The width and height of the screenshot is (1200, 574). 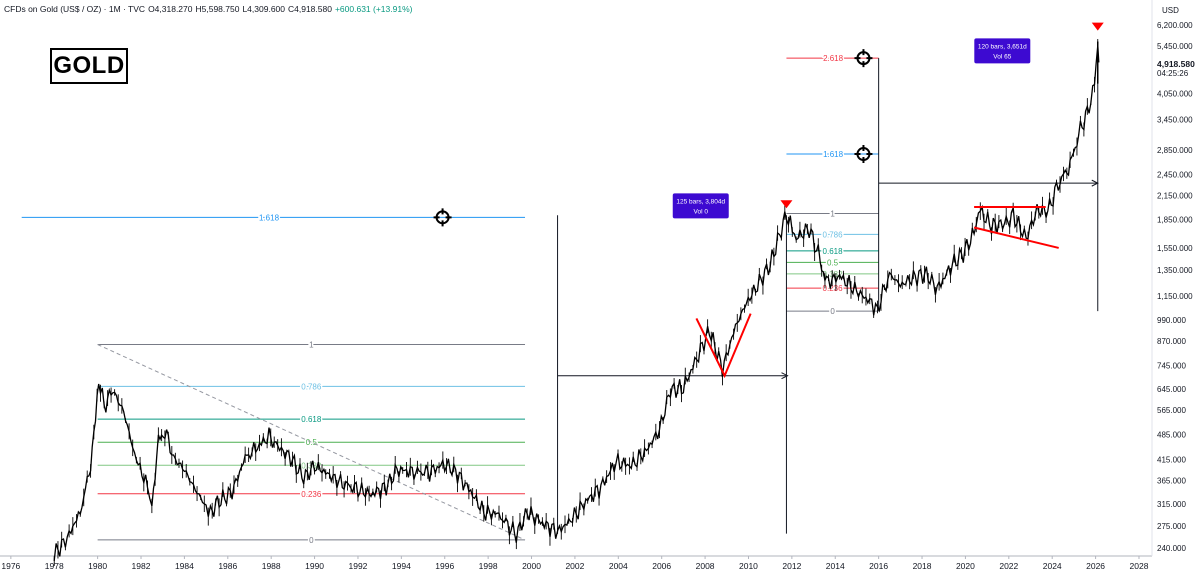 I want to click on x-tick-label: 2006, so click(x=661, y=566).